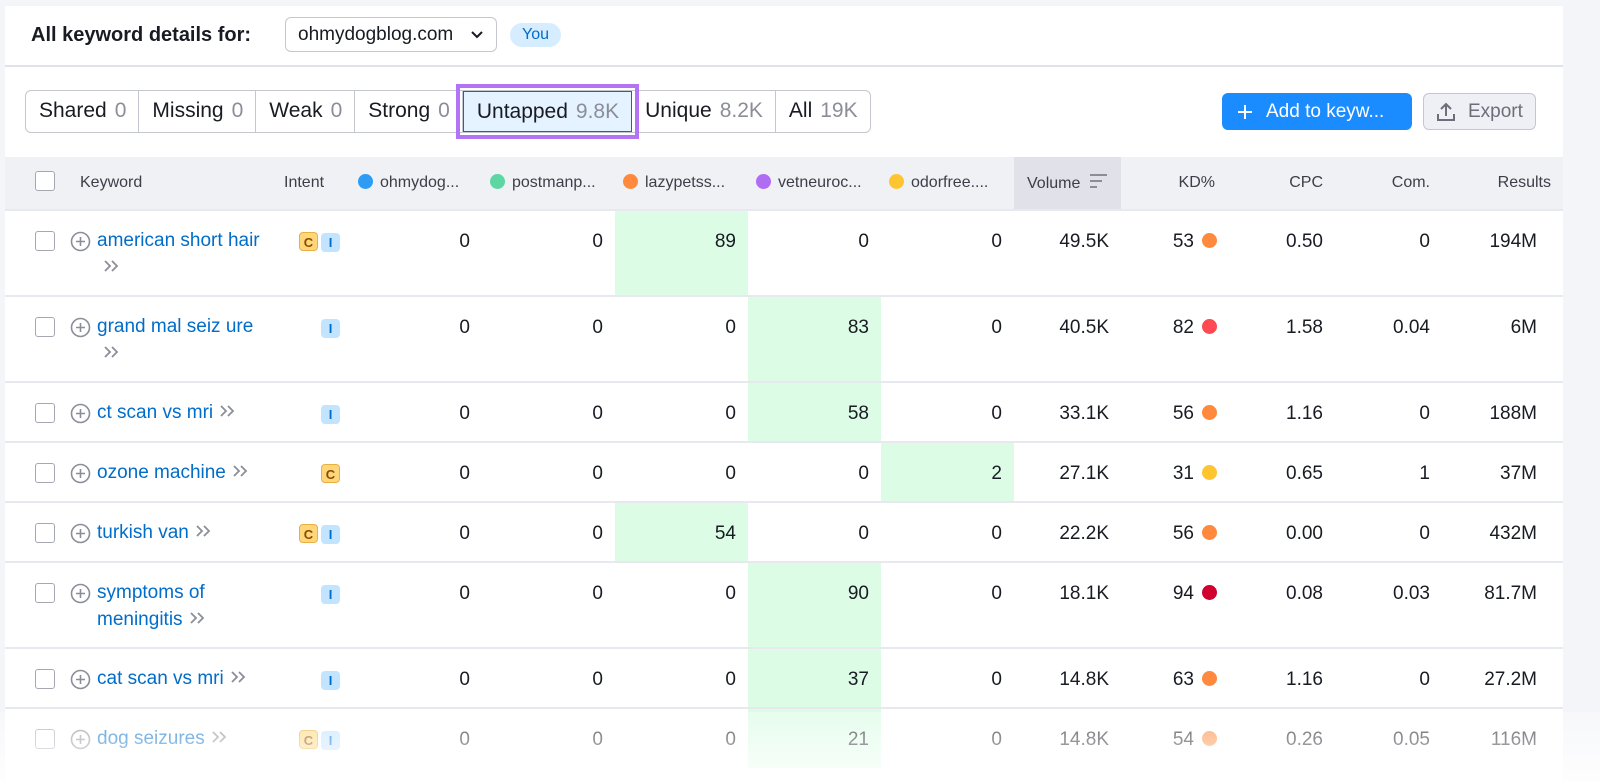 The height and width of the screenshot is (781, 1600). Describe the element at coordinates (1067, 411) in the screenshot. I see `volume-cell: 33.1K` at that location.